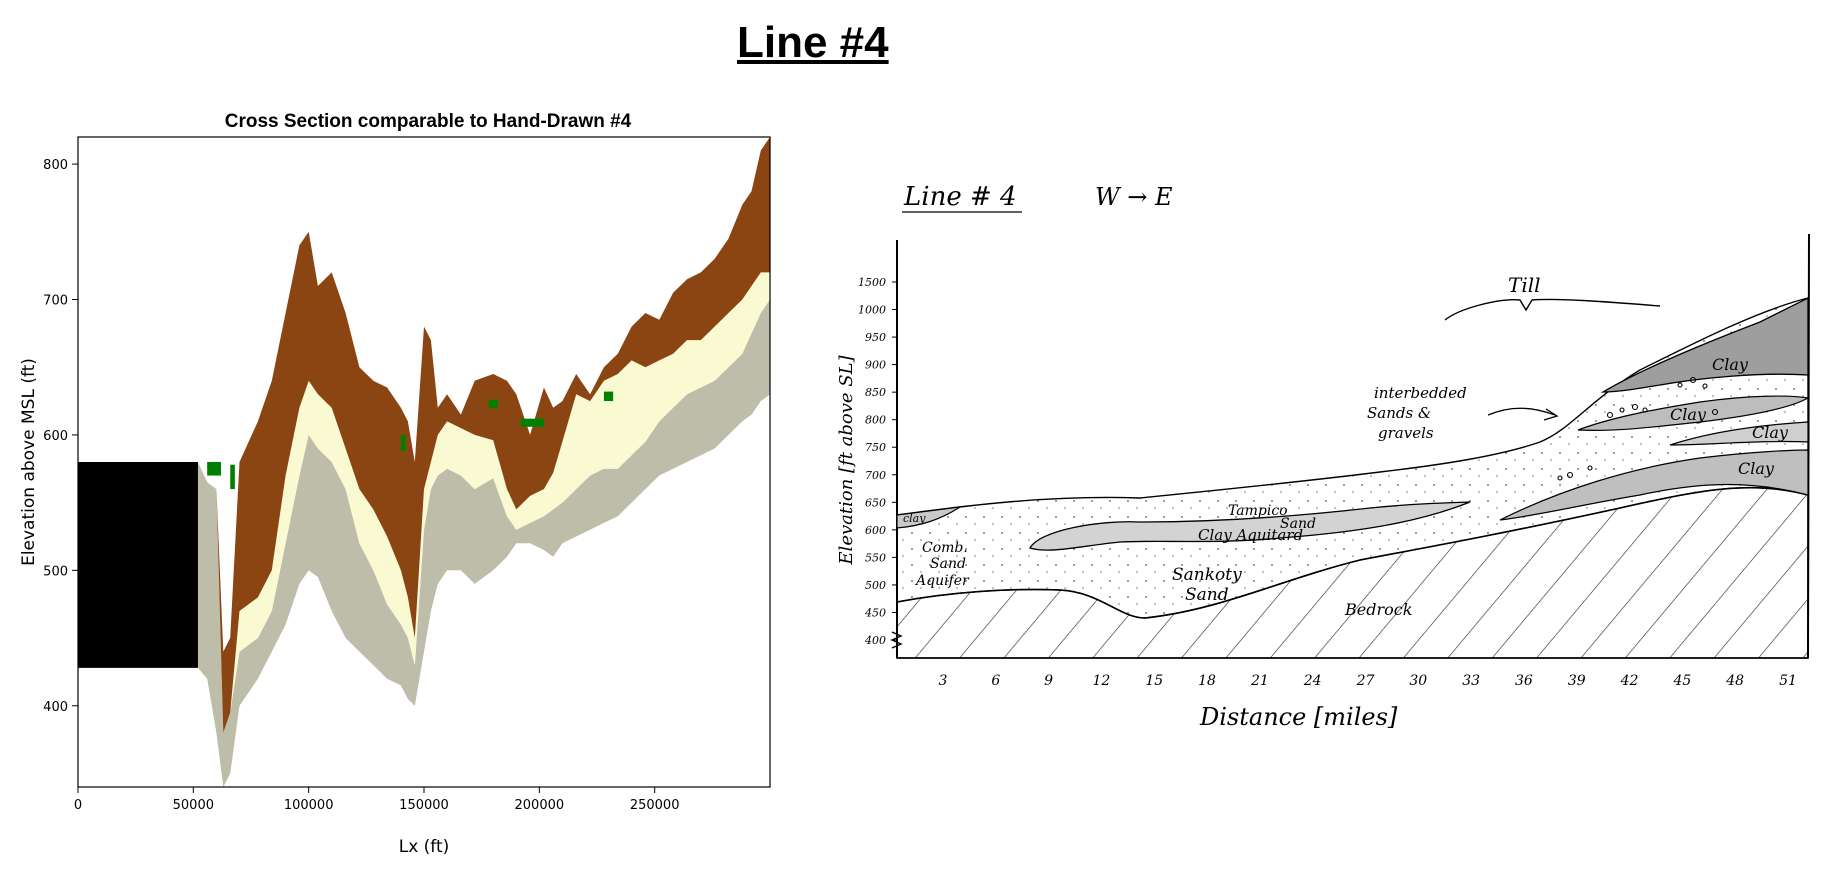 The image size is (1838, 875). I want to click on sketch-y-tick-label: 700, so click(875, 475).